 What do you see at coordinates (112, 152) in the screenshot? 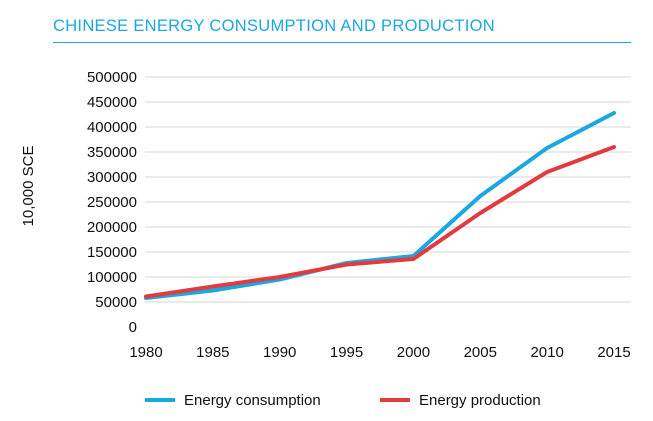
I see `y-tick-label: 350000` at bounding box center [112, 152].